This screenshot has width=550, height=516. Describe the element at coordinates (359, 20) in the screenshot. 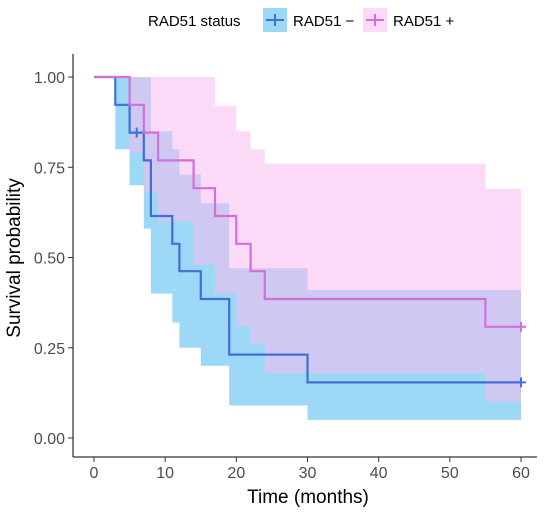

I see `legend-items: RAD51 − RAD51 +` at that location.